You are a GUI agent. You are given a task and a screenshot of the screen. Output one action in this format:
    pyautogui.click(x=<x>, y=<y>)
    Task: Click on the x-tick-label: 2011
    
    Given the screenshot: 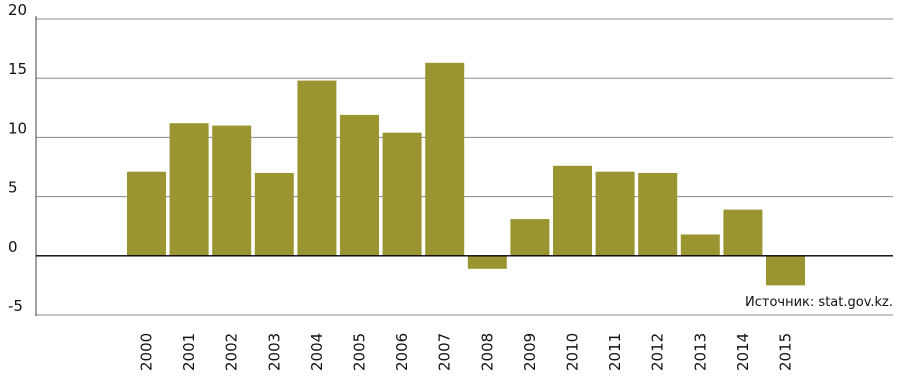 What is the action you would take?
    pyautogui.click(x=615, y=352)
    